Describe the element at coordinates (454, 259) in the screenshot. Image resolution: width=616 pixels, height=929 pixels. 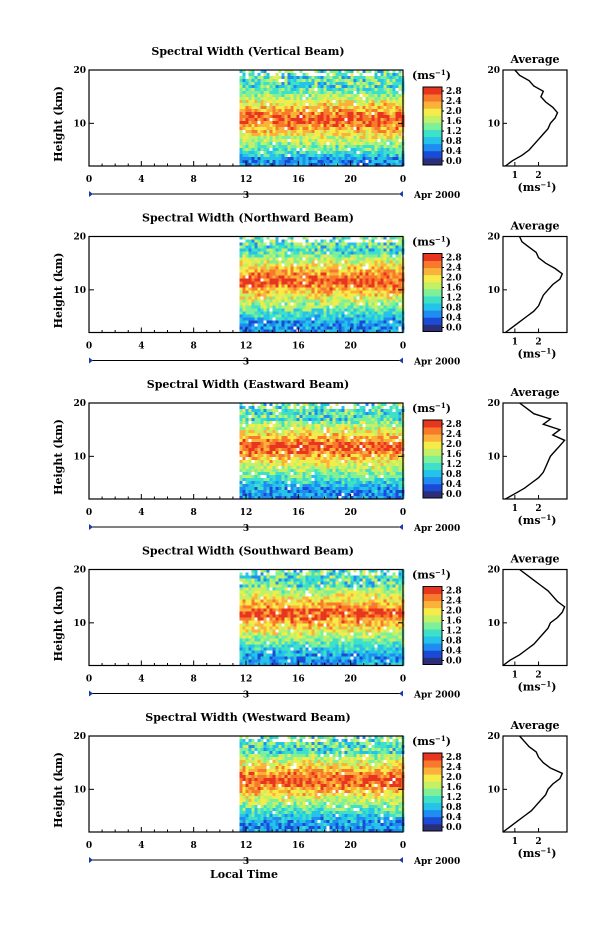
I see `colorbar-tick-label: 2.8` at that location.